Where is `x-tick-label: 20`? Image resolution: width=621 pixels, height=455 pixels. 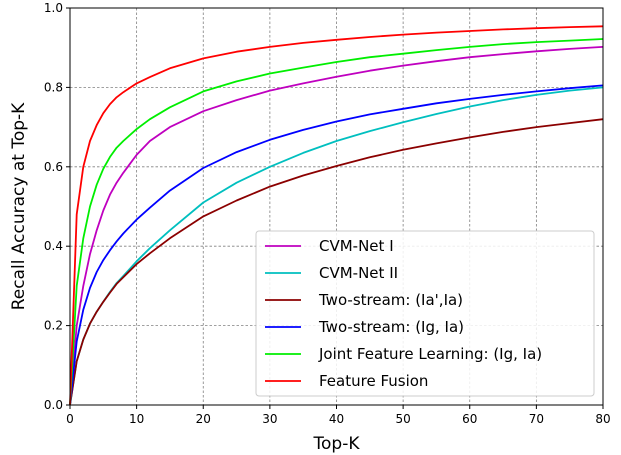
x-tick-label: 20 is located at coordinates (203, 419).